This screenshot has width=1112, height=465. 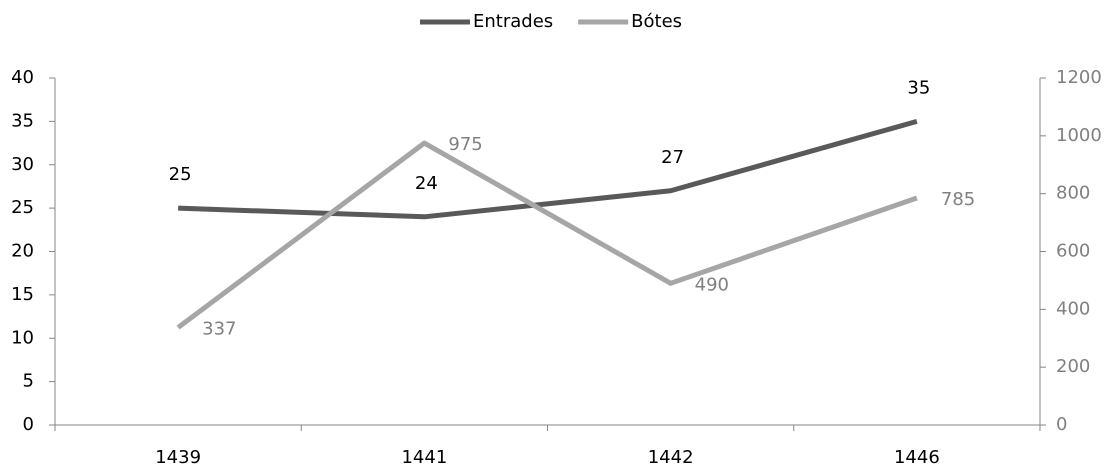 I want to click on y2-tick-label: 600, so click(x=1073, y=251).